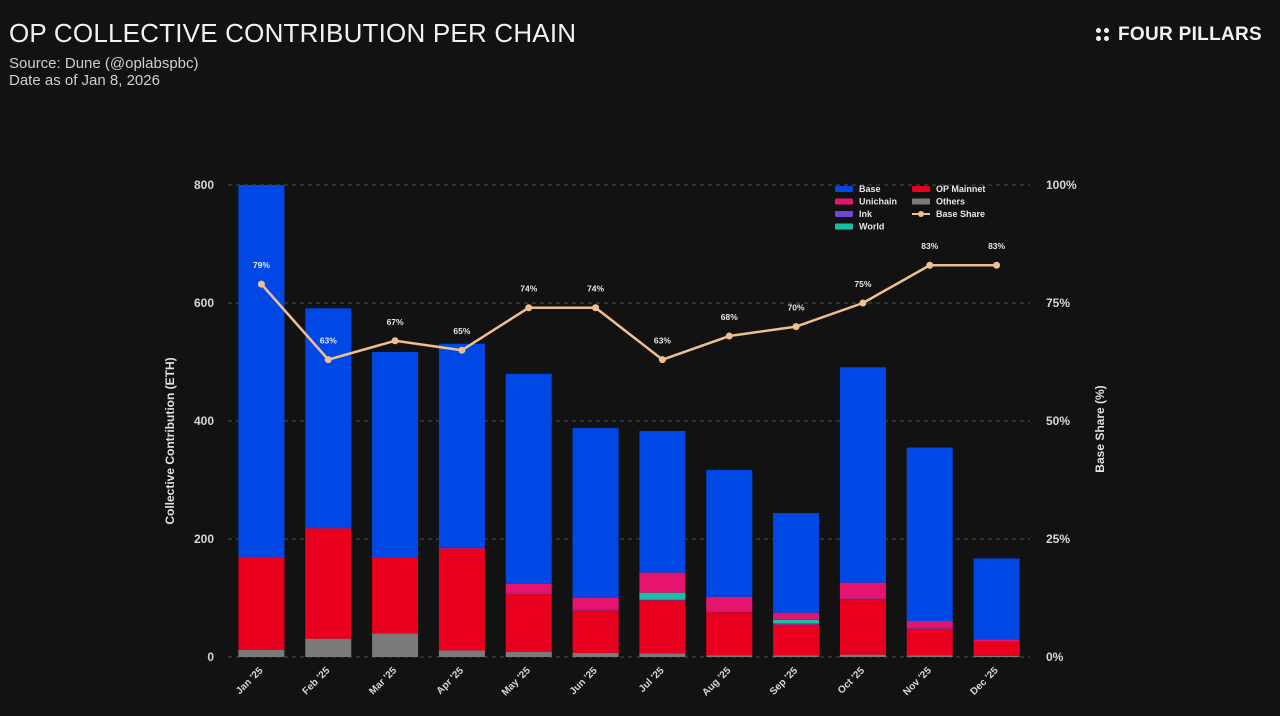 This screenshot has width=1280, height=716. I want to click on y2-axis-label: Base Share (%), so click(1100, 428).